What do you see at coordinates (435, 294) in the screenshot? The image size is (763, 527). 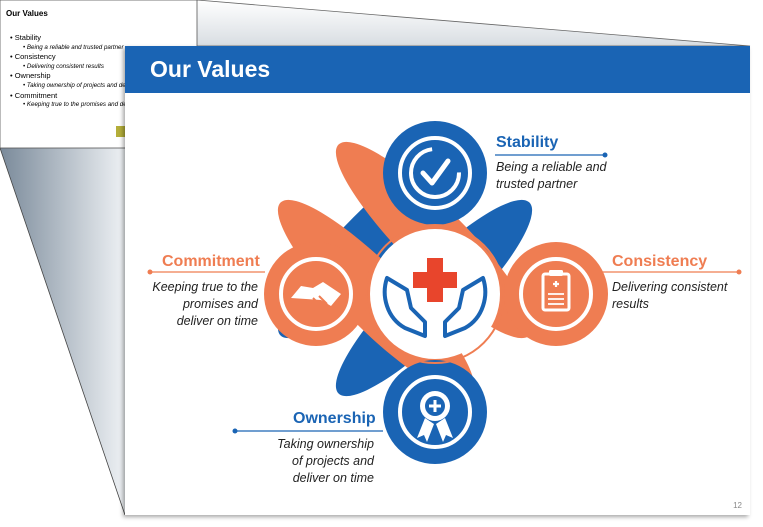 I see `hands-medical-cross-icon` at bounding box center [435, 294].